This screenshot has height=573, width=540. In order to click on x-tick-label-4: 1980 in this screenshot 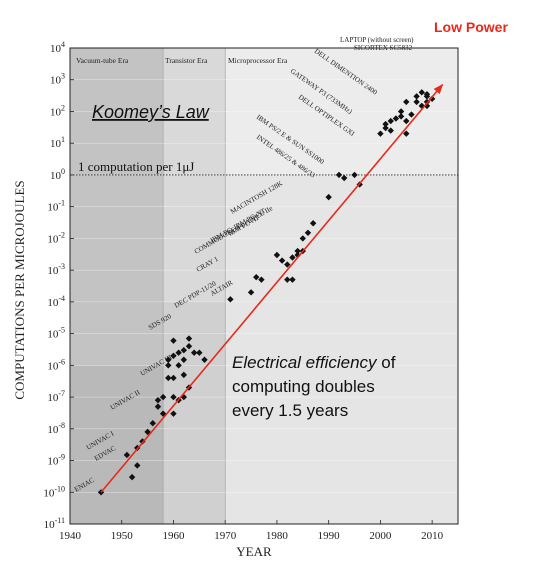, I will do `click(277, 536)`.